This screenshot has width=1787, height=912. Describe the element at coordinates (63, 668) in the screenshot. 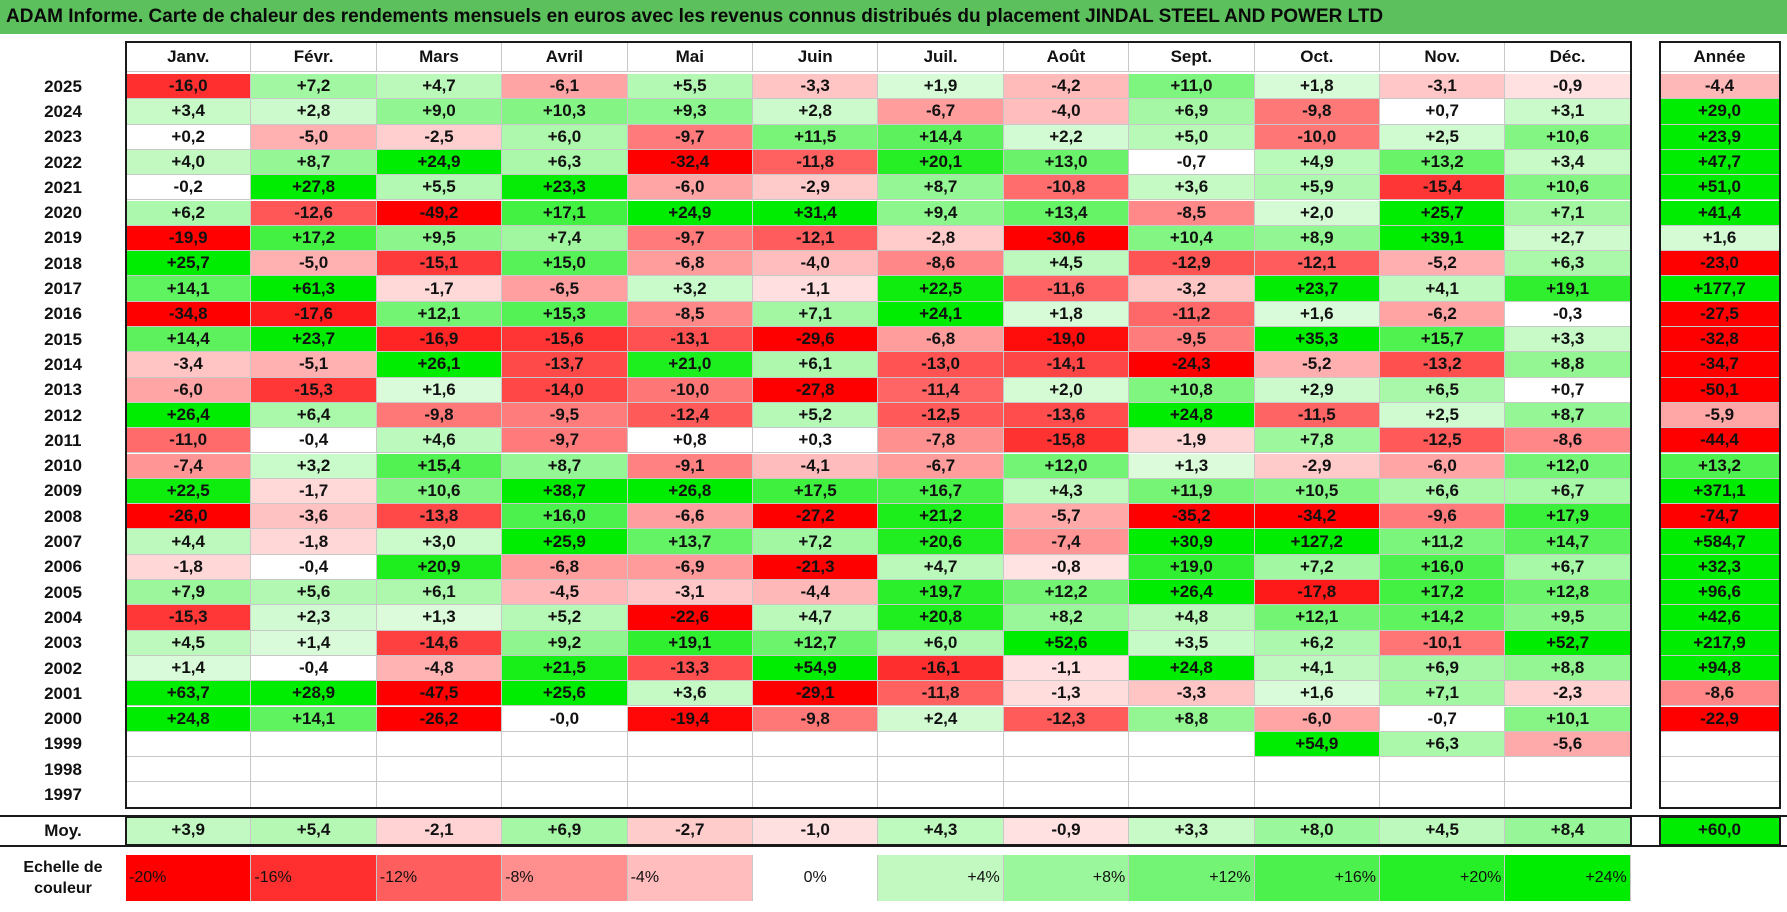

I see `row-year-label: 2002` at that location.